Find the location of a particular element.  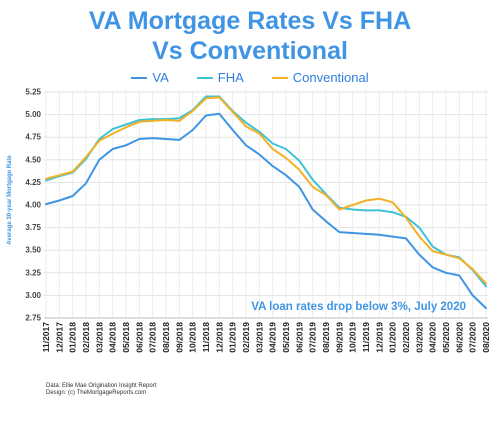

legend-label-conventional: Conventional is located at coordinates (330, 77).